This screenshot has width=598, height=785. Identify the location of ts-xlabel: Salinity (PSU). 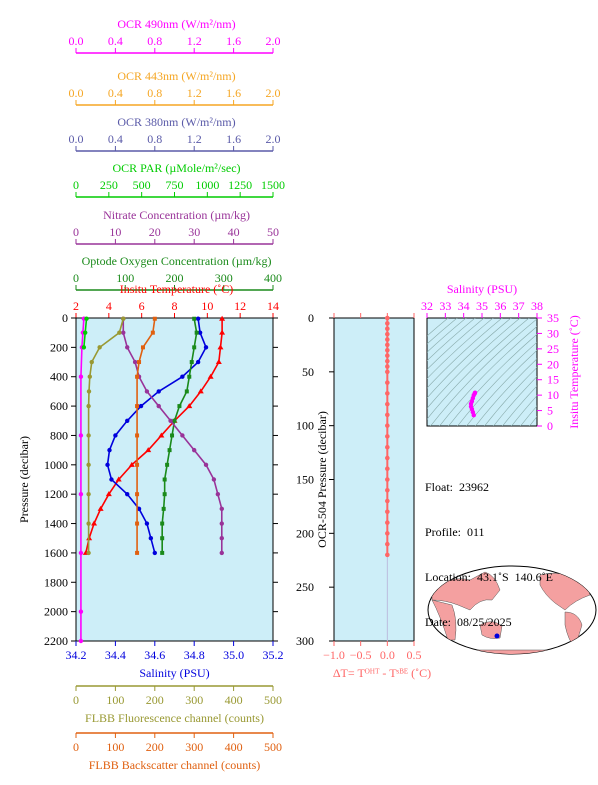
(482, 289).